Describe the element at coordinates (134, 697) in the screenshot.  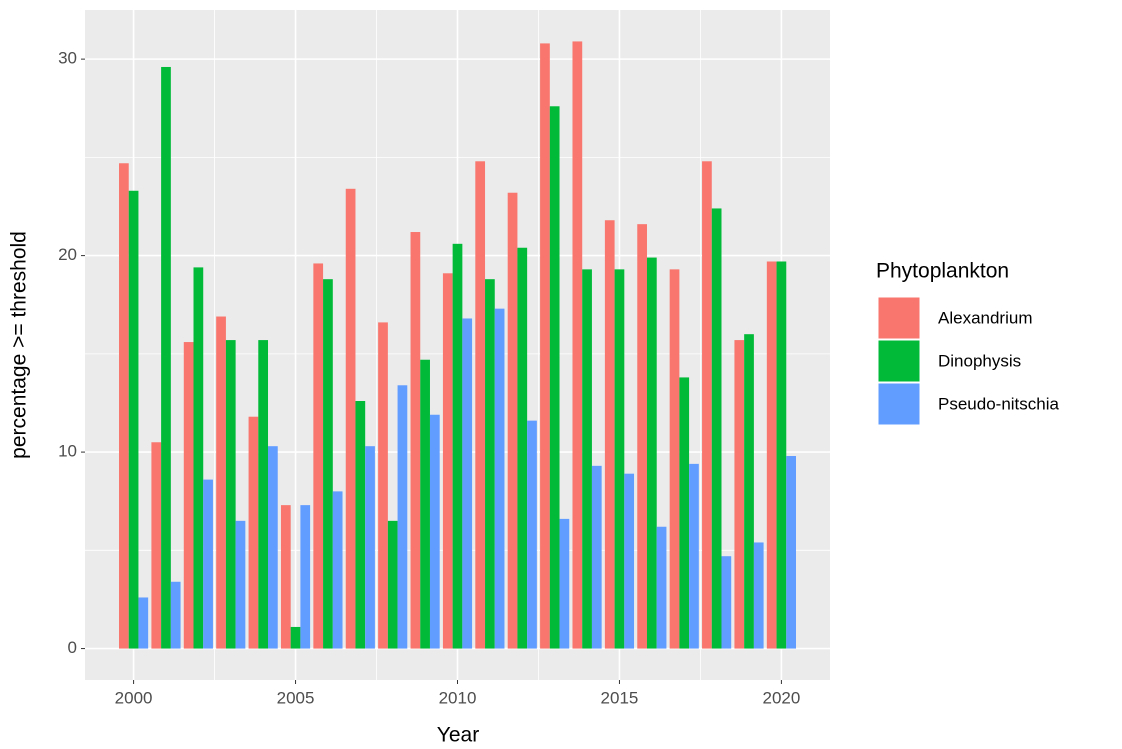
I see `x-tick-label: 2000` at that location.